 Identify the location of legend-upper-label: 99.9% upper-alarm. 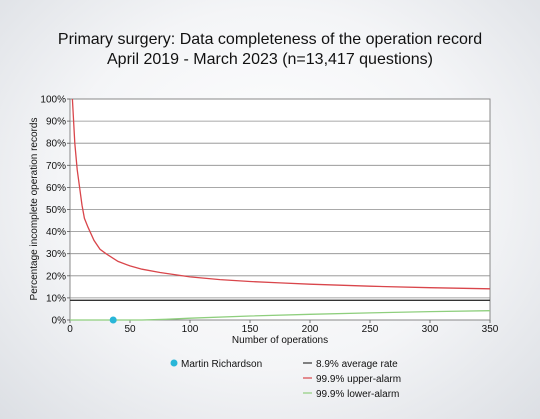
(358, 379).